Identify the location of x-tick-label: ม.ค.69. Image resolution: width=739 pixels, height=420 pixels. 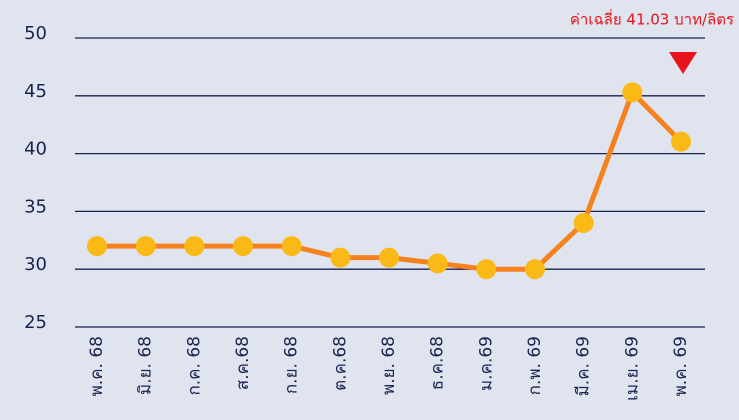
(486, 363).